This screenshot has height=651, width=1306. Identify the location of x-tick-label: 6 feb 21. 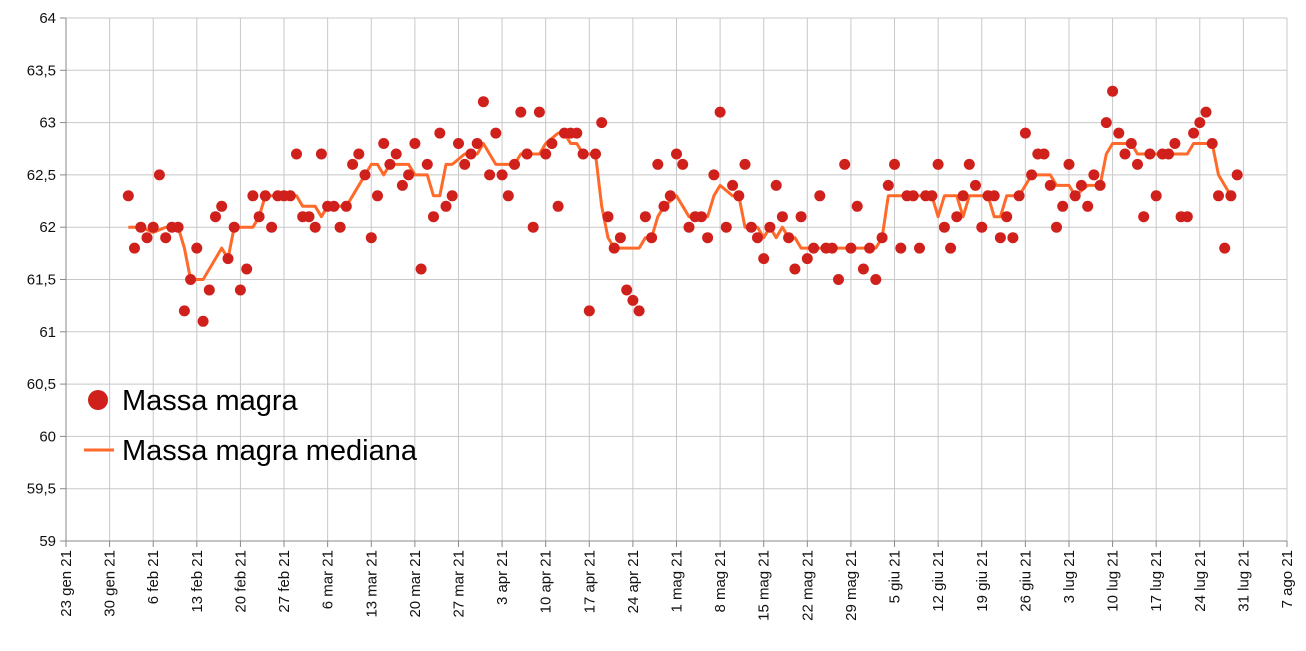
(153, 577).